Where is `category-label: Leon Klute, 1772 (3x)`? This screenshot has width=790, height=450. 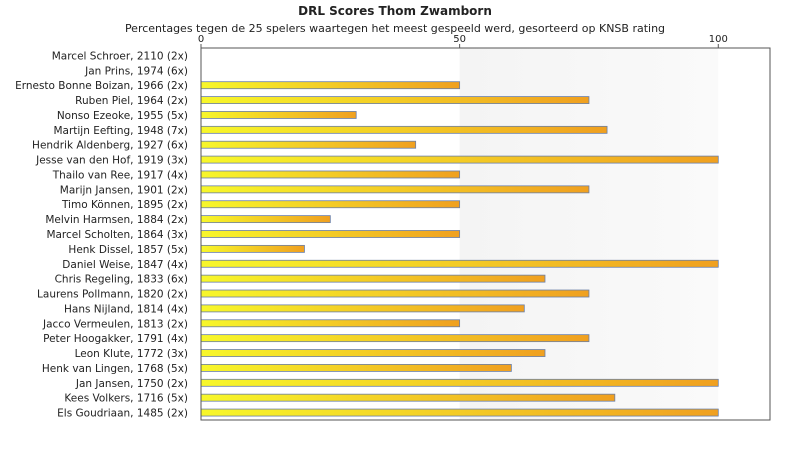
category-label: Leon Klute, 1772 (3x) is located at coordinates (131, 354).